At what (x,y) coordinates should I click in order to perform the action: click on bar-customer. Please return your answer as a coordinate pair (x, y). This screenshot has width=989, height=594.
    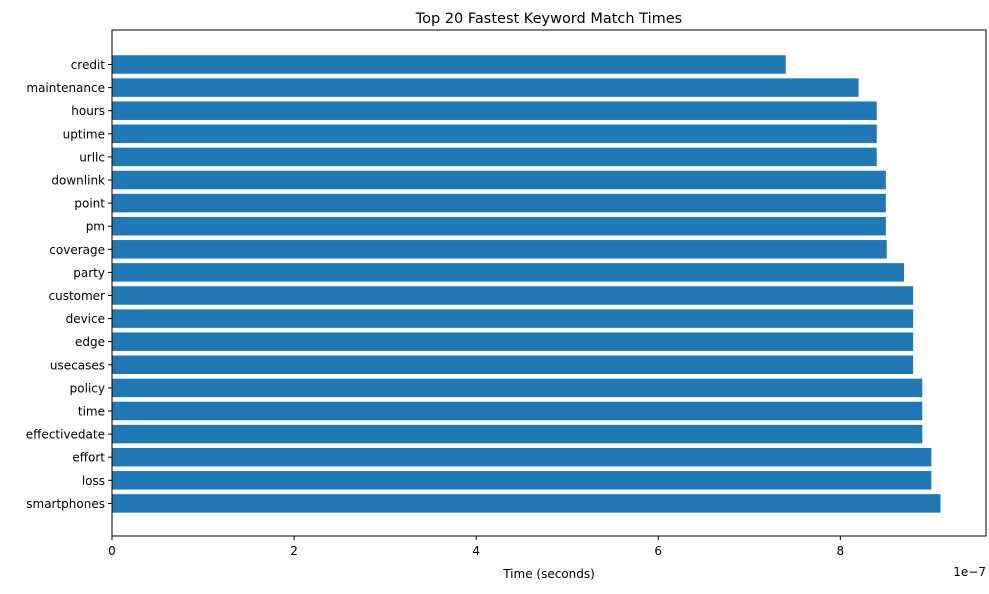
    Looking at the image, I should click on (513, 295).